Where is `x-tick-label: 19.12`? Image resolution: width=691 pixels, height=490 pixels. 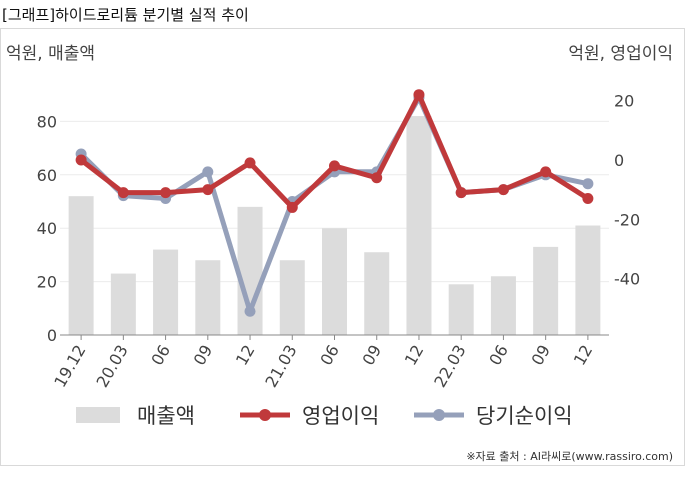
x-tick-label: 19.12 is located at coordinates (69, 366).